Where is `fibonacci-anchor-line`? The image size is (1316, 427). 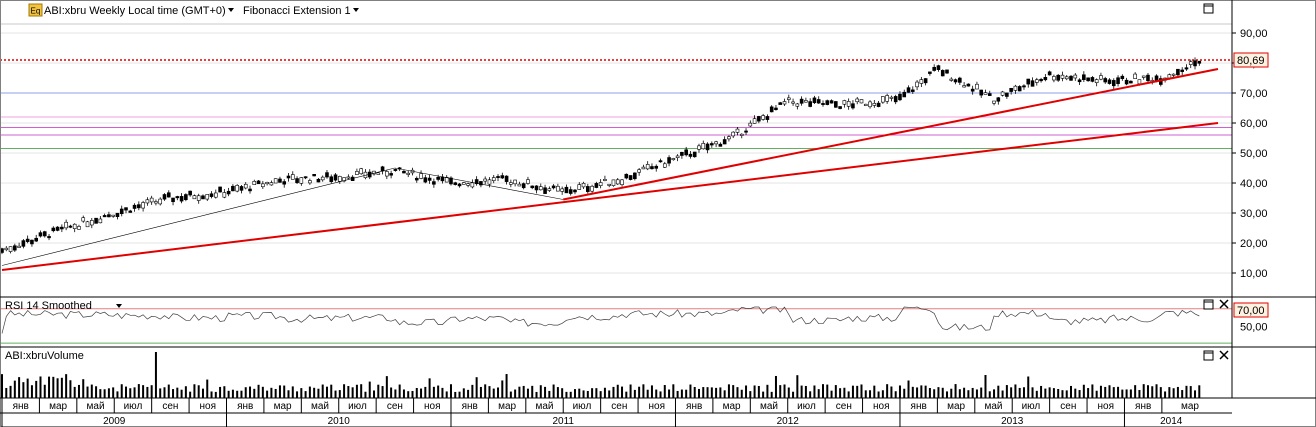
fibonacci-anchor-line is located at coordinates (479, 183).